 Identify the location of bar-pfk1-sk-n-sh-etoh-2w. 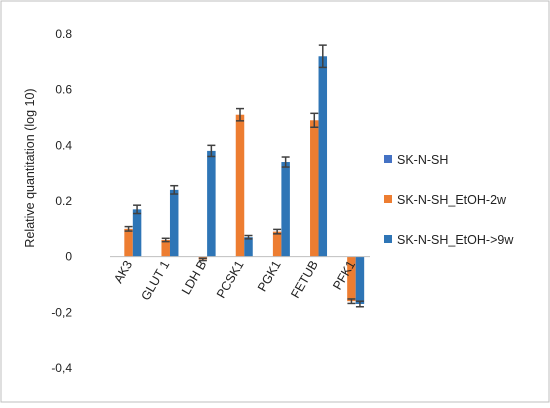
(351, 279).